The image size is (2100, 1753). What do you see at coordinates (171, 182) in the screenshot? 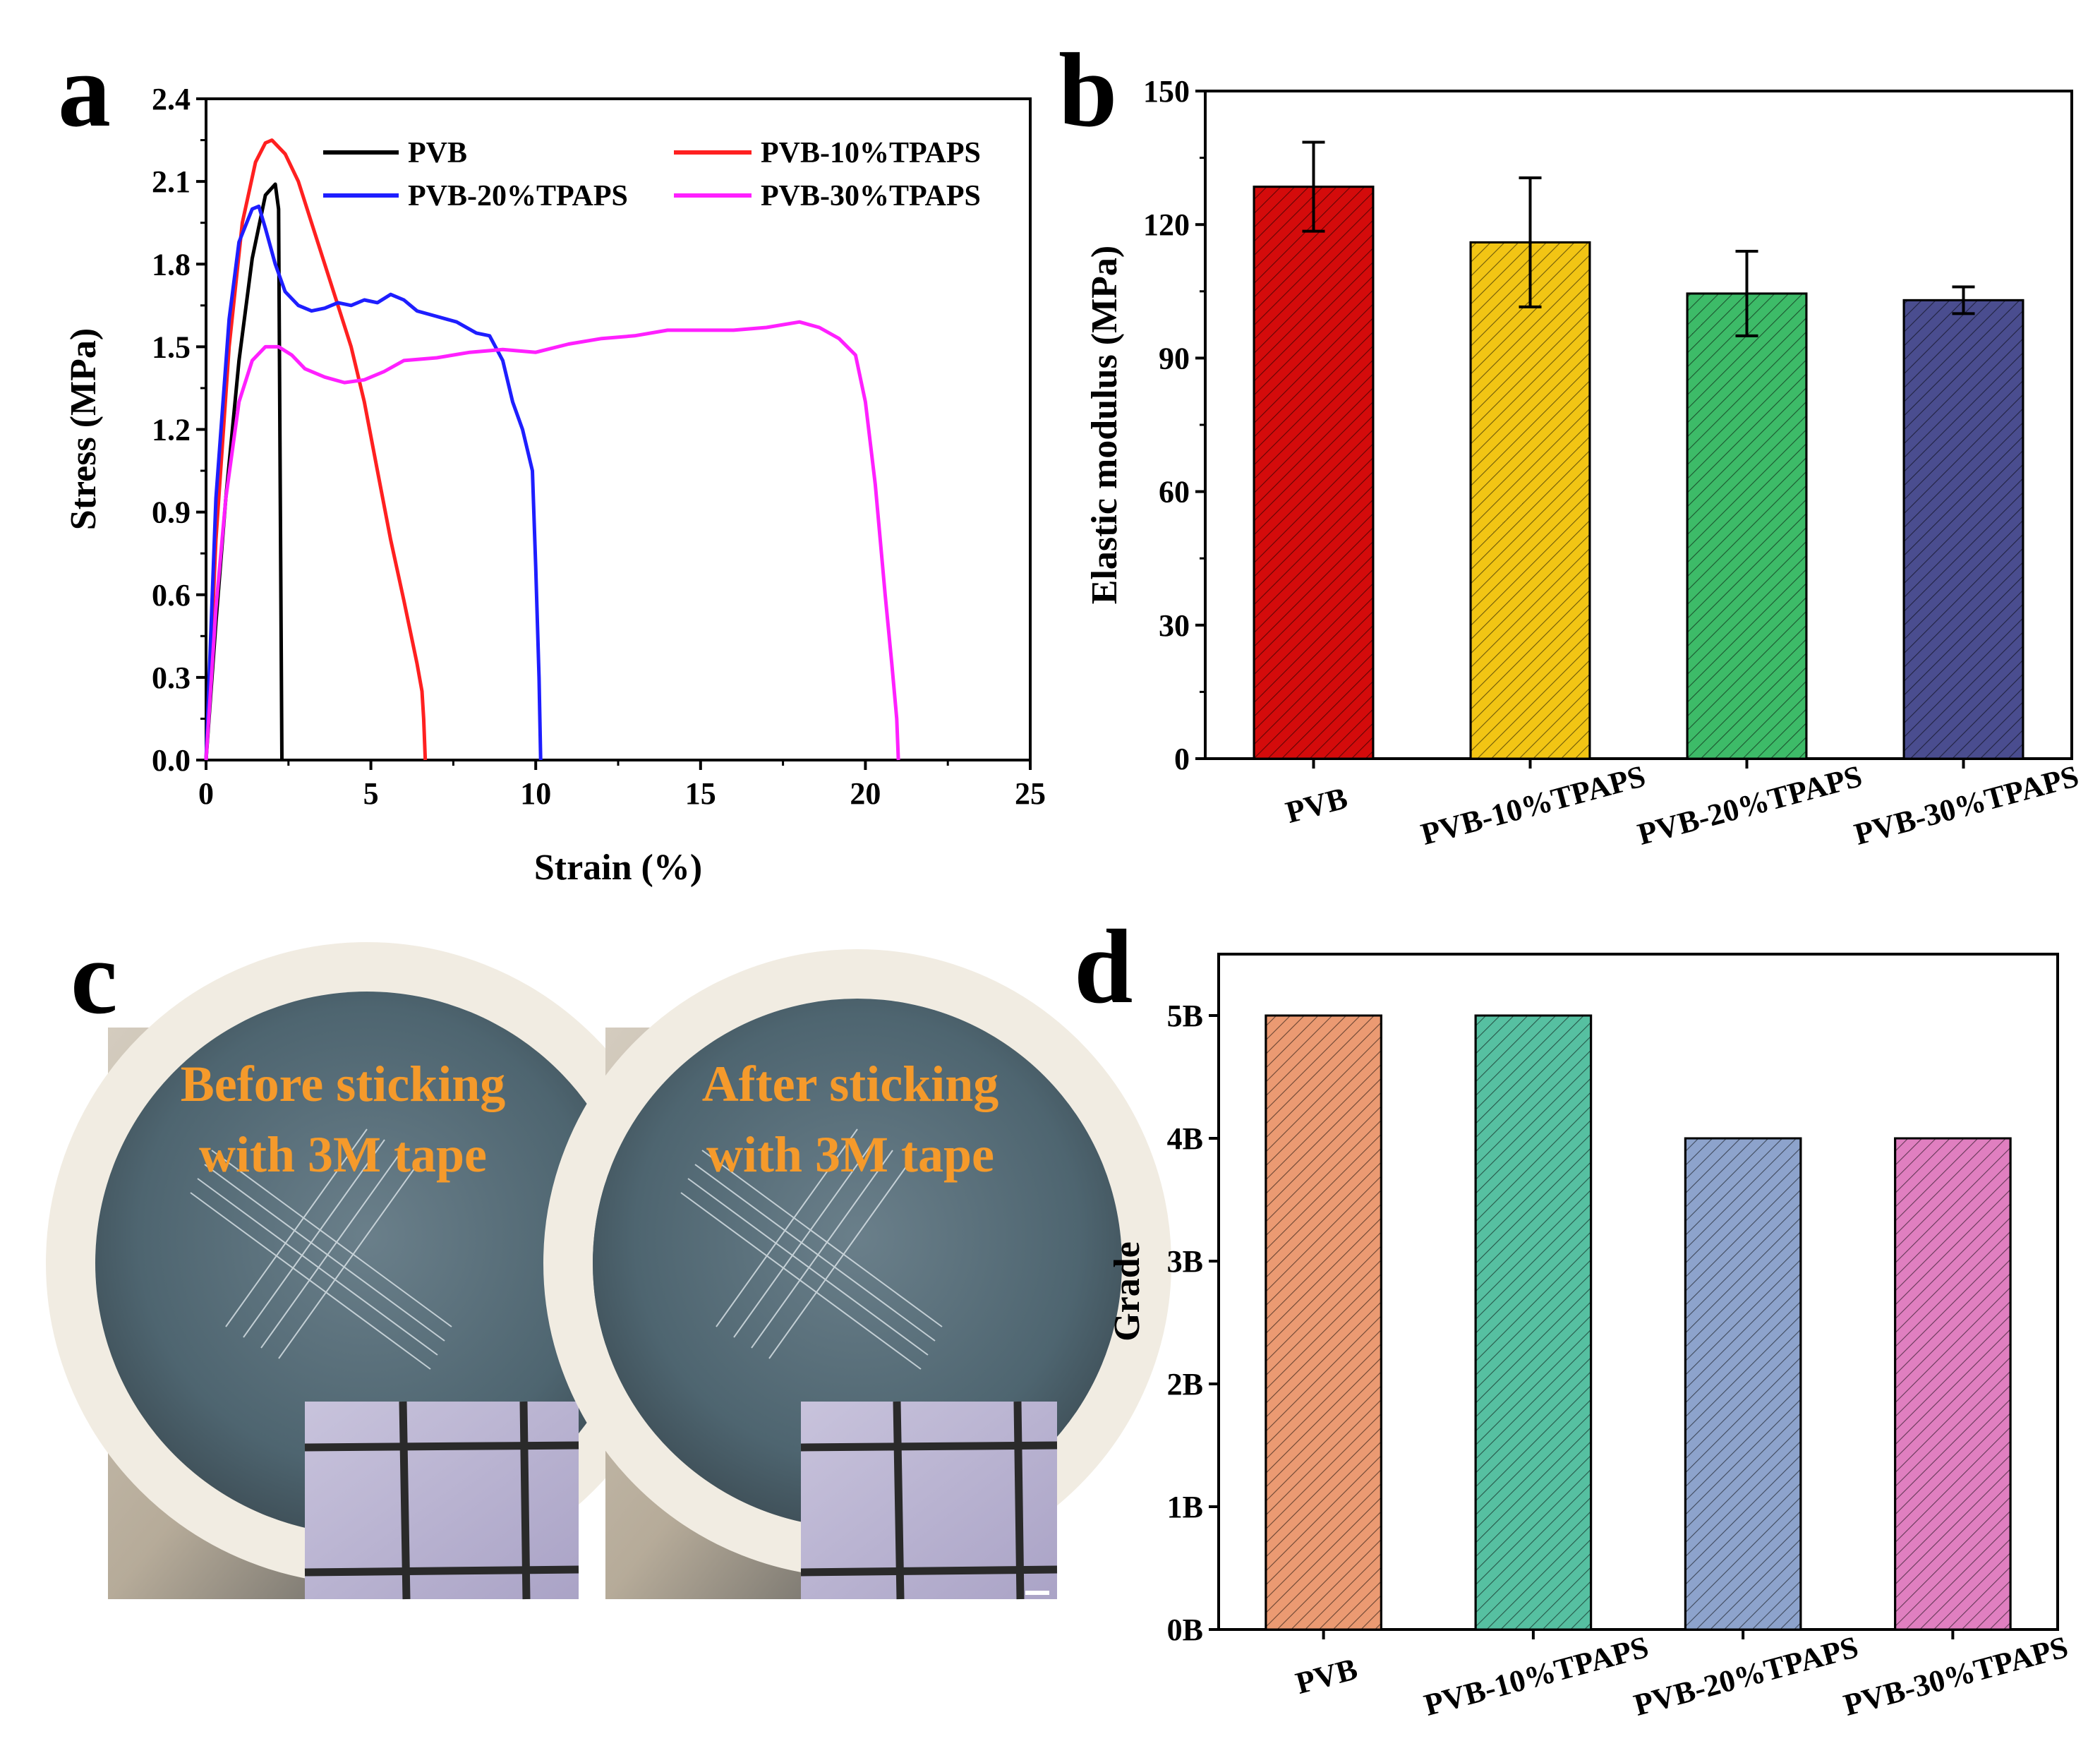
I see `y-tick-label: 2.1` at bounding box center [171, 182].